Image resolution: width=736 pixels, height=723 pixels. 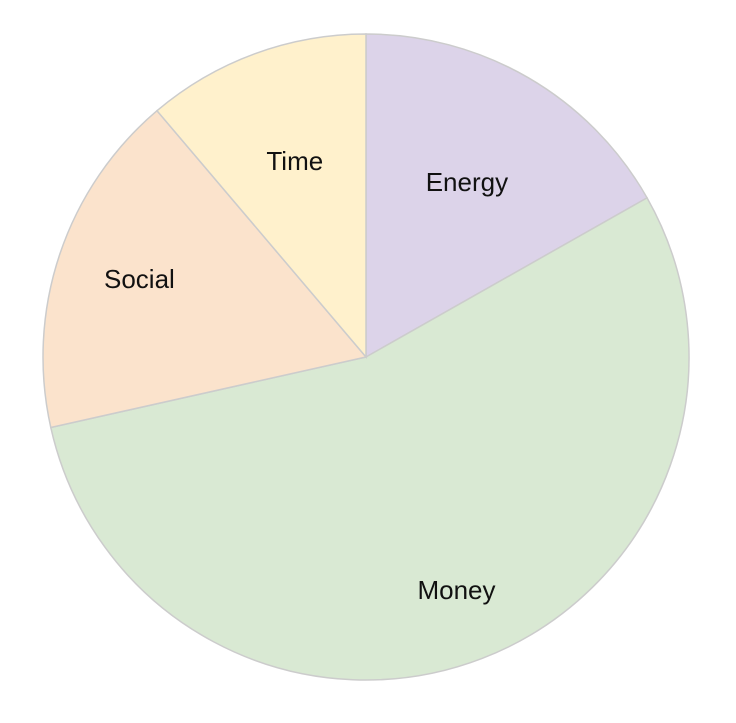 I want to click on slice-label-money: Money, so click(x=456, y=590).